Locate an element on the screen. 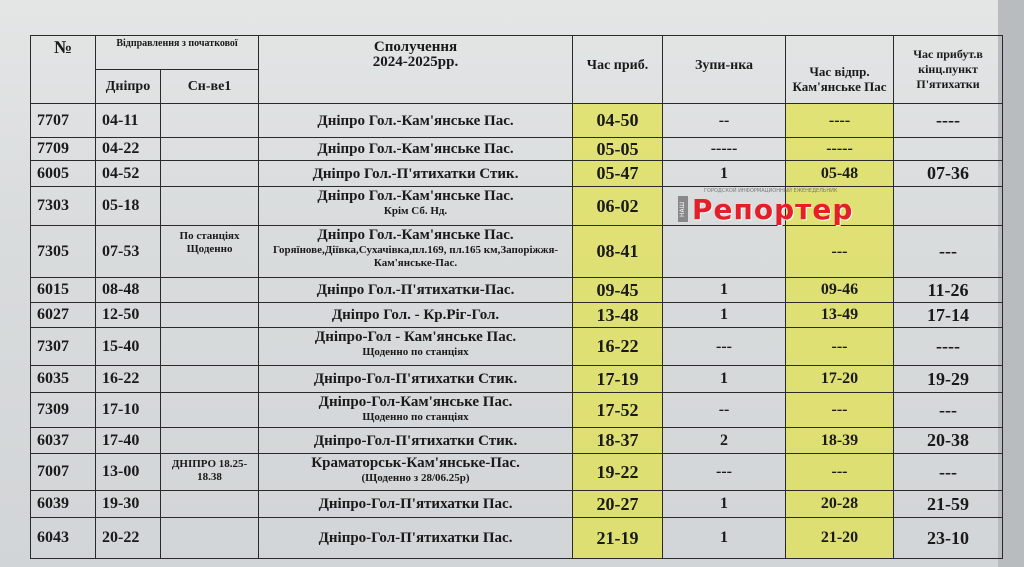 This screenshot has height=567, width=1024. departure-kamianske: 05-48 is located at coordinates (840, 173).